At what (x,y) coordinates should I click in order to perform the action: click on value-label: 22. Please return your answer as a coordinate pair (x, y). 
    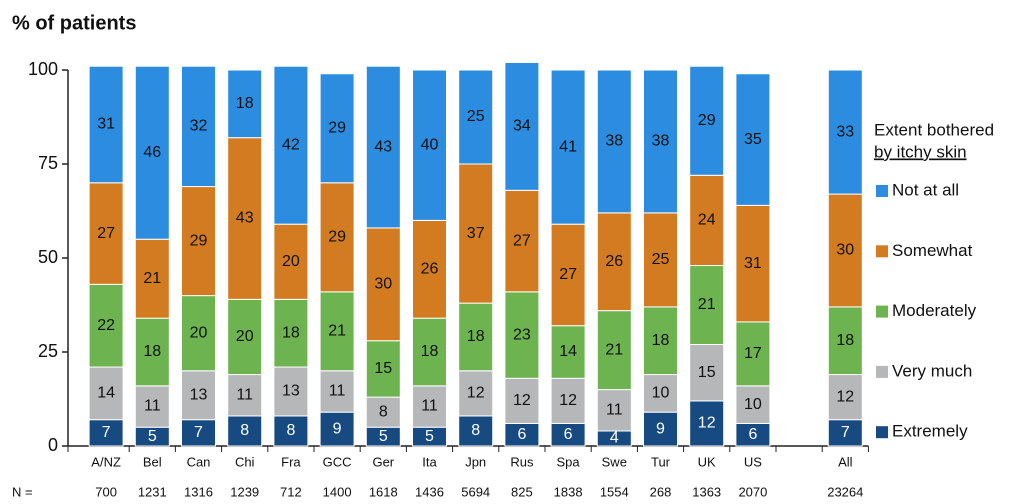
    Looking at the image, I should click on (106, 325).